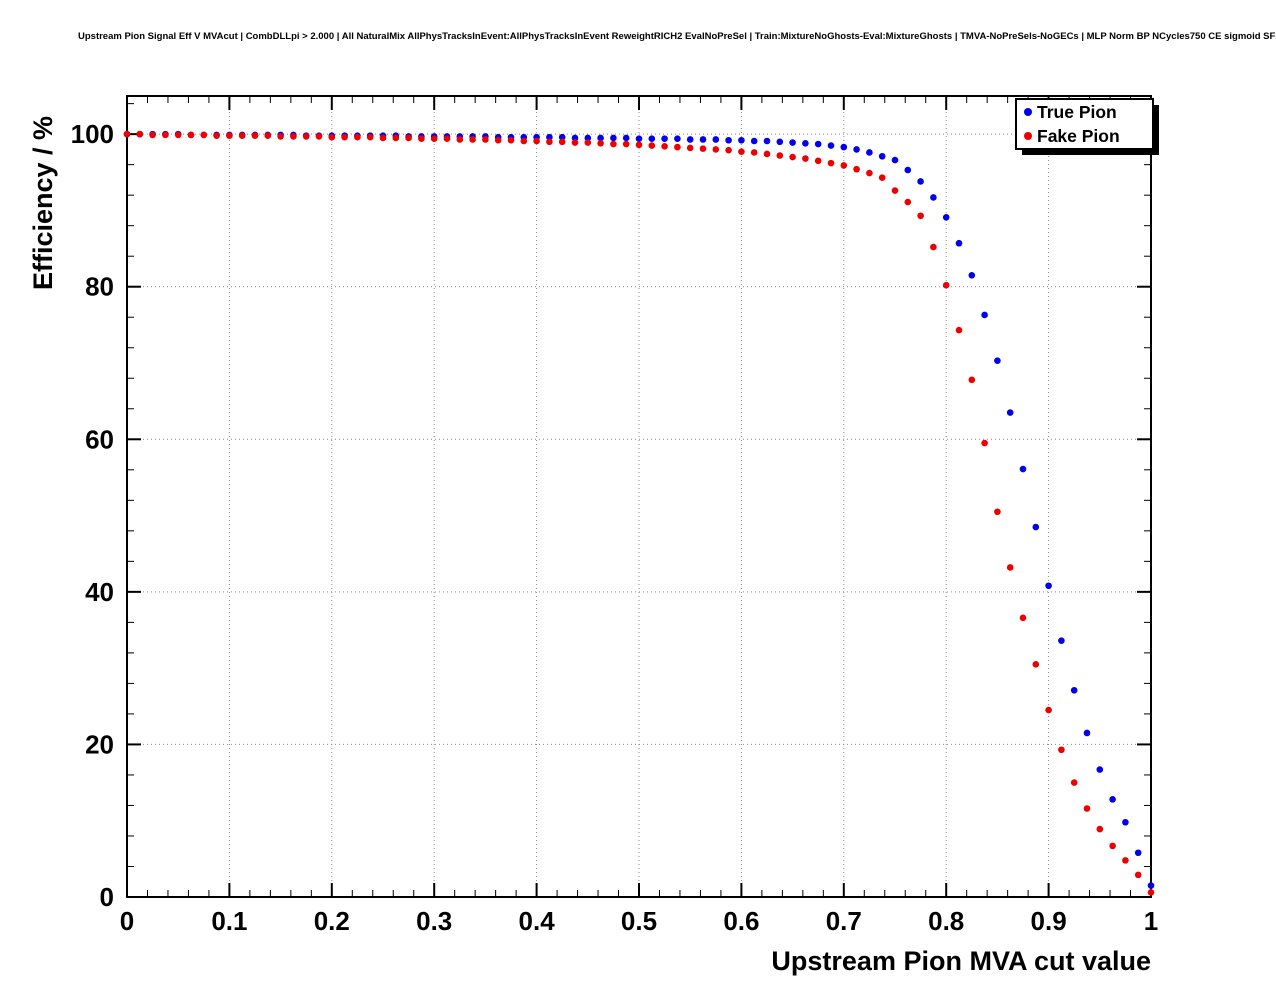 This screenshot has width=1276, height=996. What do you see at coordinates (99, 439) in the screenshot?
I see `y-tick-label: 60` at bounding box center [99, 439].